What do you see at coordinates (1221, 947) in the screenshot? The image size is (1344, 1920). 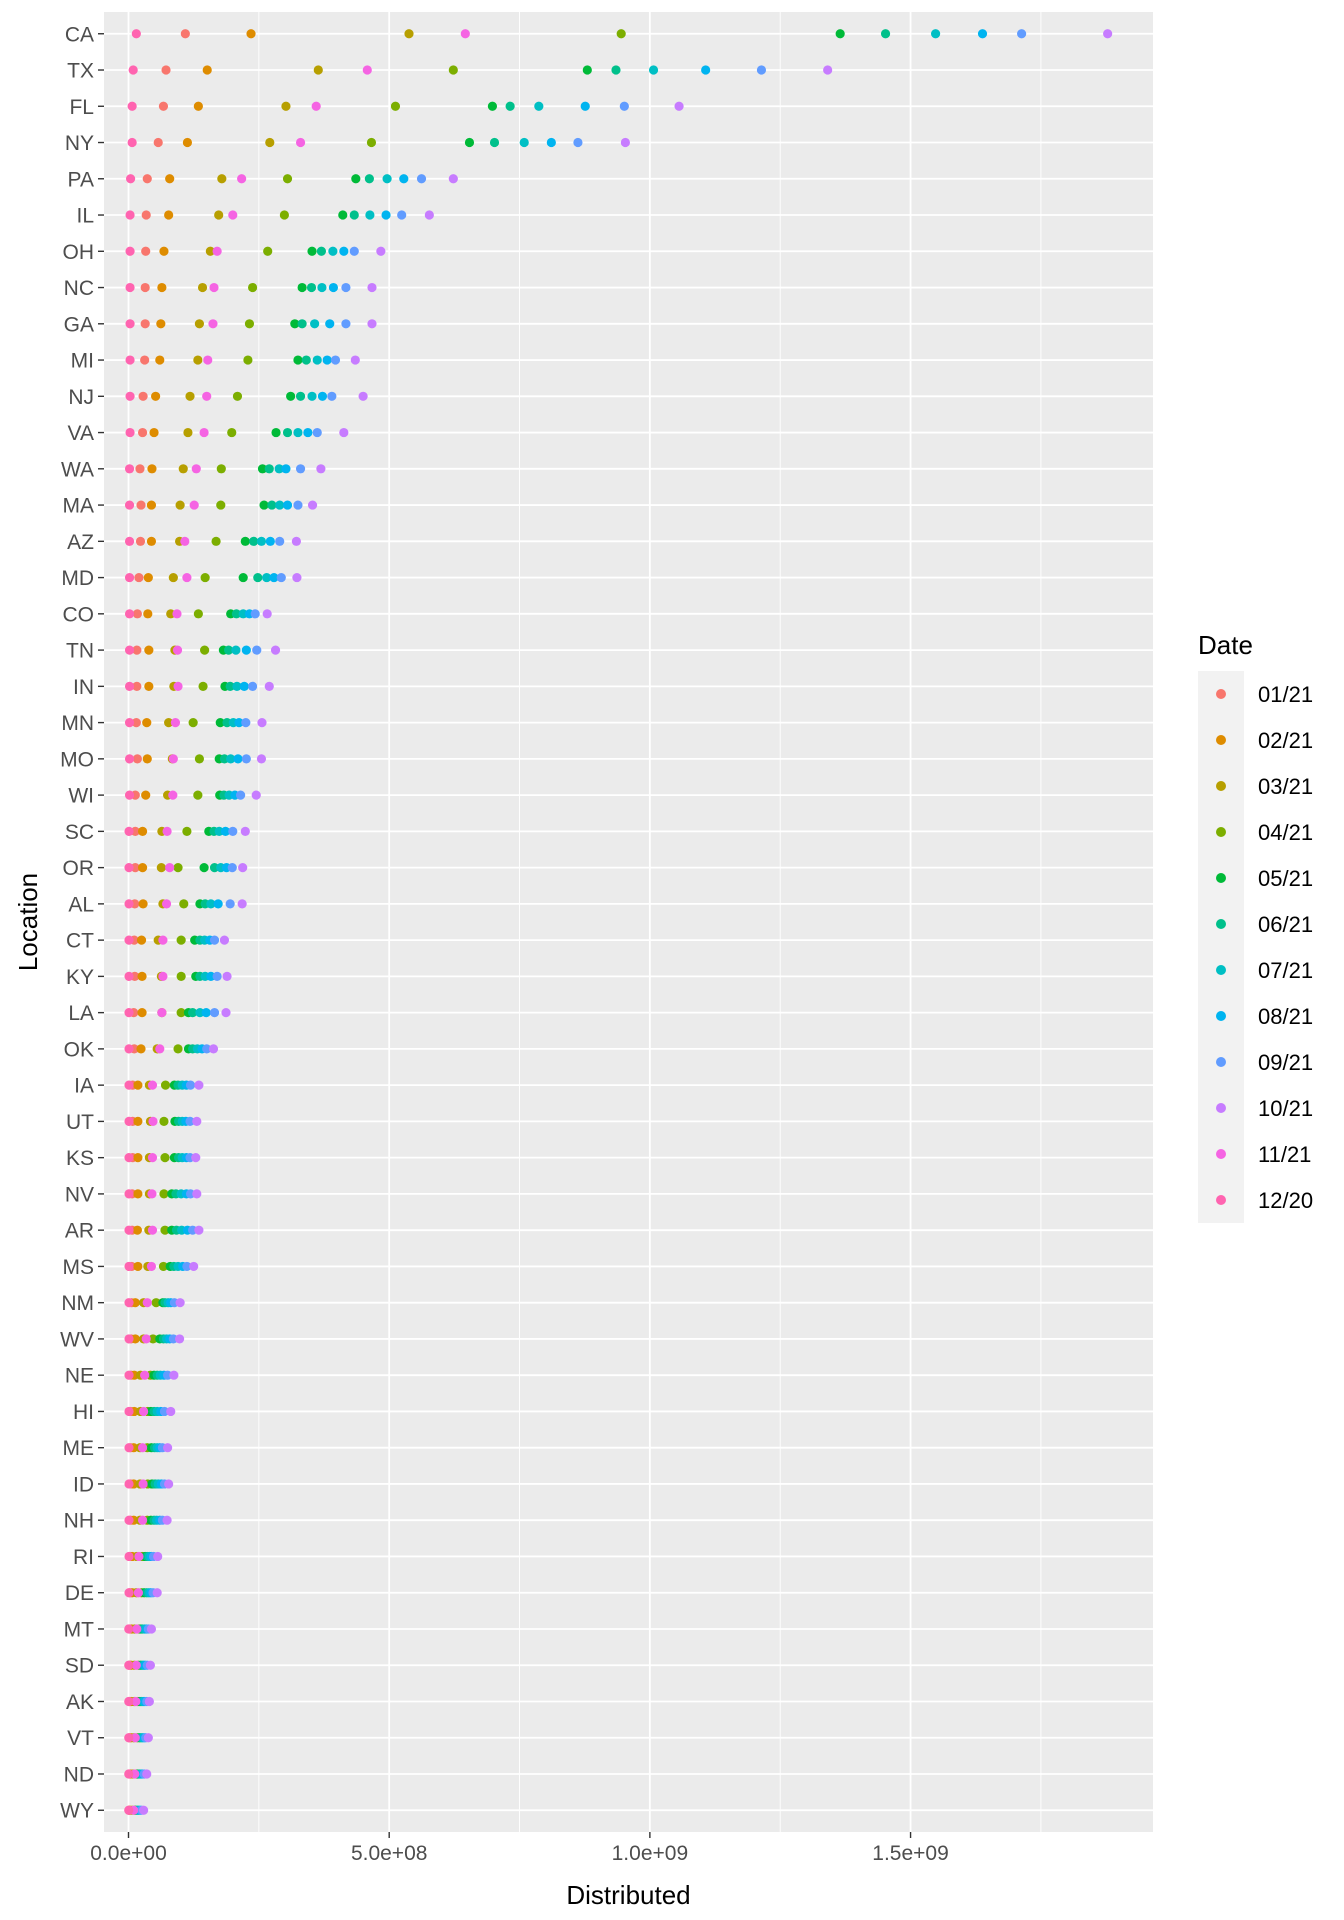 I see `legend-key-background` at bounding box center [1221, 947].